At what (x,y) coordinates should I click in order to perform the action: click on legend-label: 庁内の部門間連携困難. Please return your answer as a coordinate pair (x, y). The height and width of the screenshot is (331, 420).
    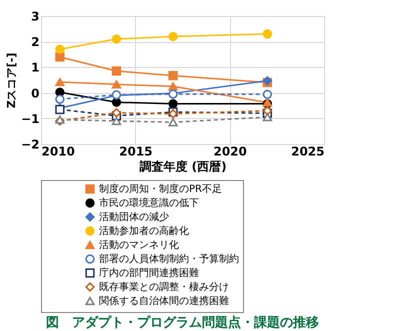
    Looking at the image, I should click on (149, 273).